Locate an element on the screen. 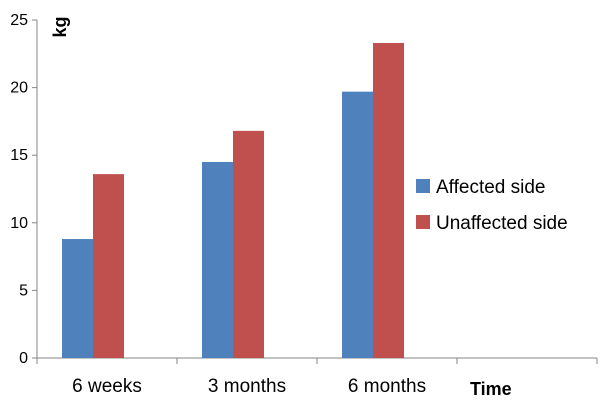 The height and width of the screenshot is (405, 600). x-axis-title: Time is located at coordinates (491, 389).